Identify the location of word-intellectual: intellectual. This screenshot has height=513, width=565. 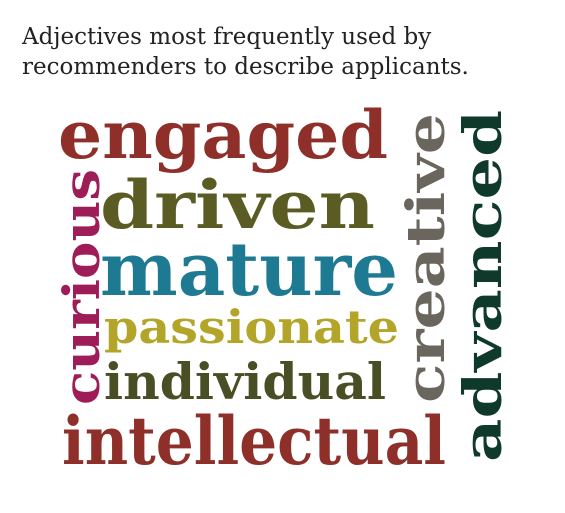
(254, 441).